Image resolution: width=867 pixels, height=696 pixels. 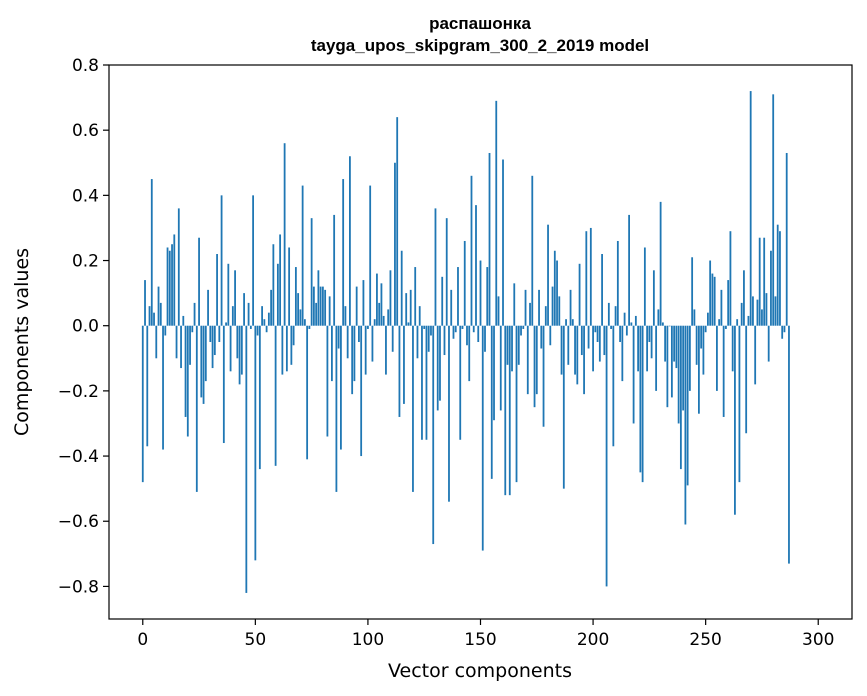 What do you see at coordinates (480, 23) in the screenshot?
I see `chart-title: распашонка` at bounding box center [480, 23].